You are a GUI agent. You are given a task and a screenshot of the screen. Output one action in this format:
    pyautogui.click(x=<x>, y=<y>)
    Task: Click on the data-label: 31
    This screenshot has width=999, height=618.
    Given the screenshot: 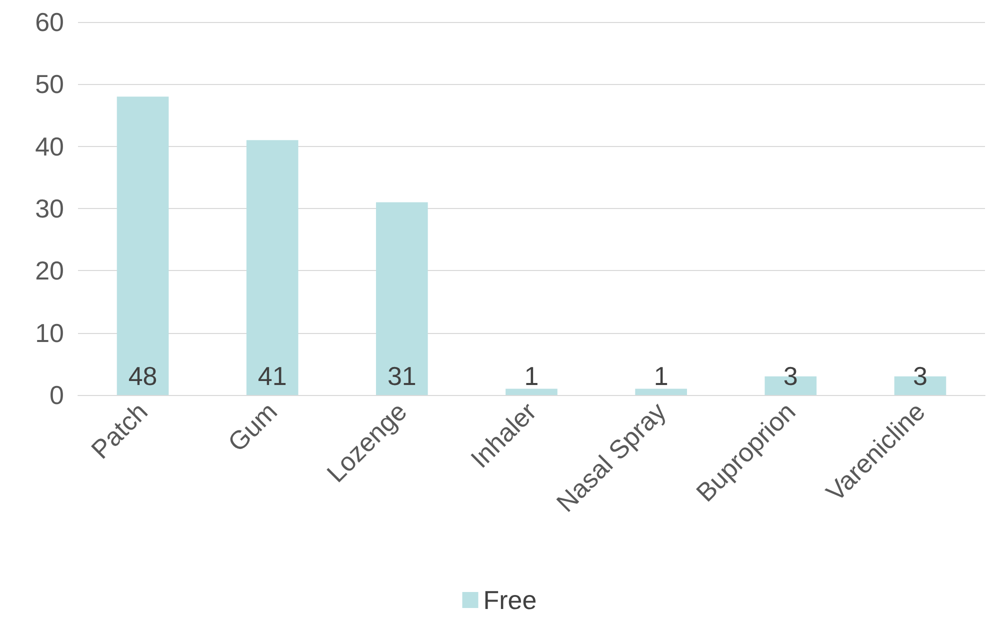 What is the action you would take?
    pyautogui.click(x=401, y=376)
    